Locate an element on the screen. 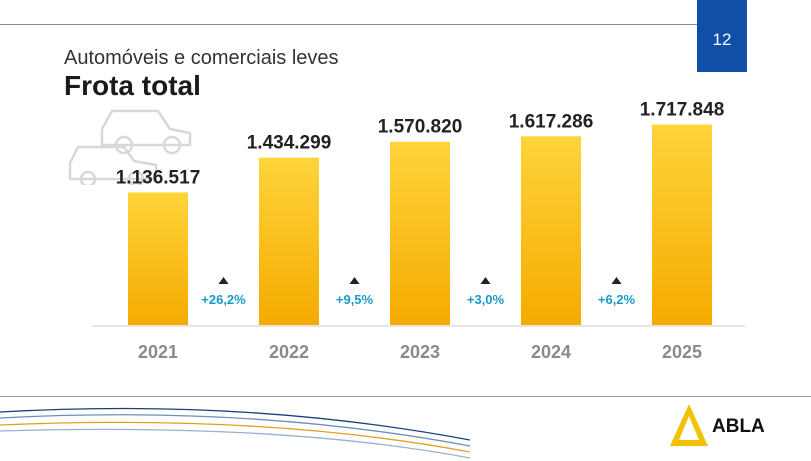 The image size is (811, 461). year-label-2024: 2024 is located at coordinates (551, 352).